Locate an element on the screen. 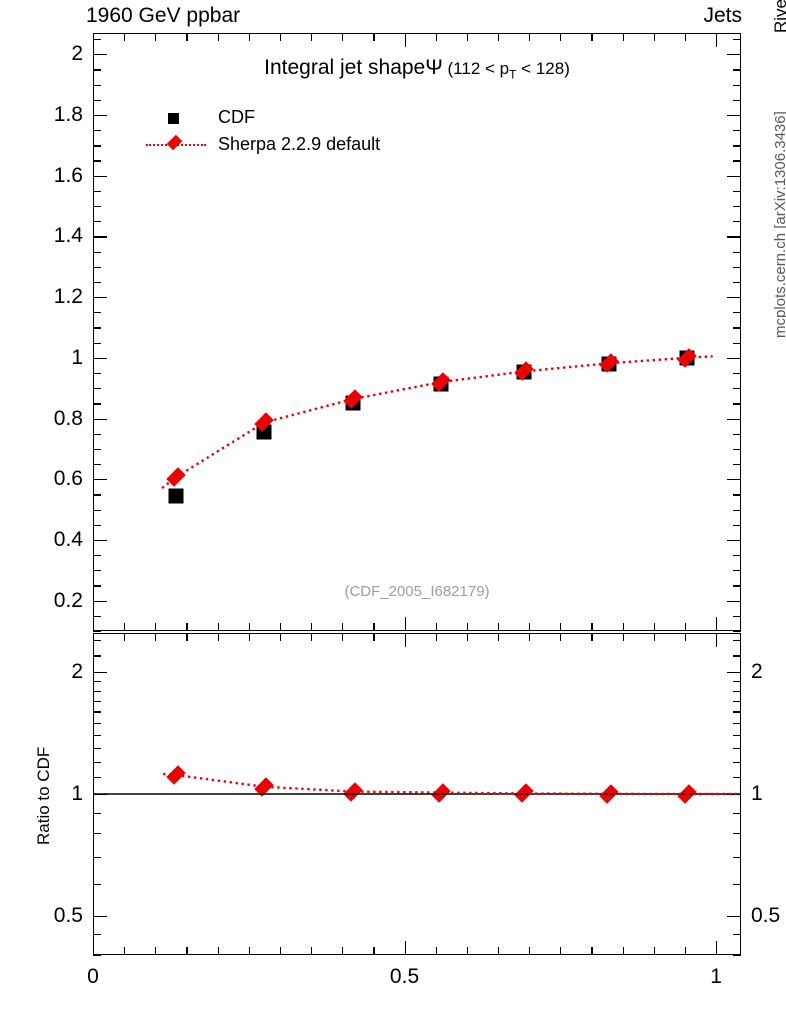 The image size is (786, 1024). y-axis-label-main: 1.6 is located at coordinates (68, 175).